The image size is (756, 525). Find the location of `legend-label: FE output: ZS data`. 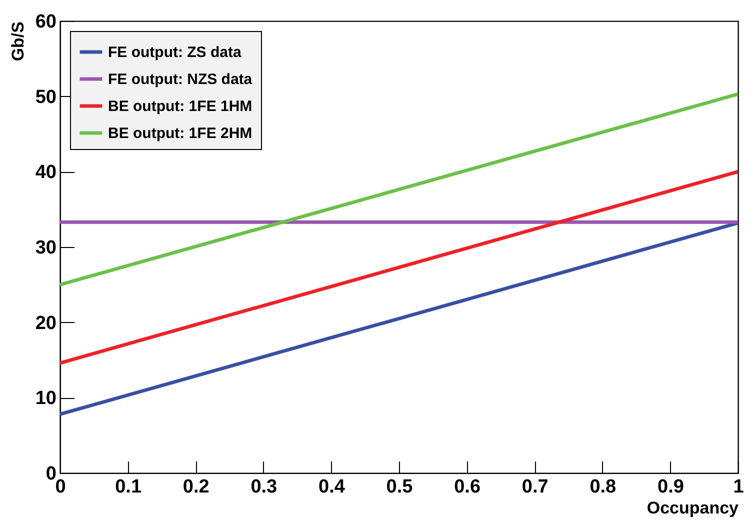

legend-label: FE output: ZS data is located at coordinates (175, 52).